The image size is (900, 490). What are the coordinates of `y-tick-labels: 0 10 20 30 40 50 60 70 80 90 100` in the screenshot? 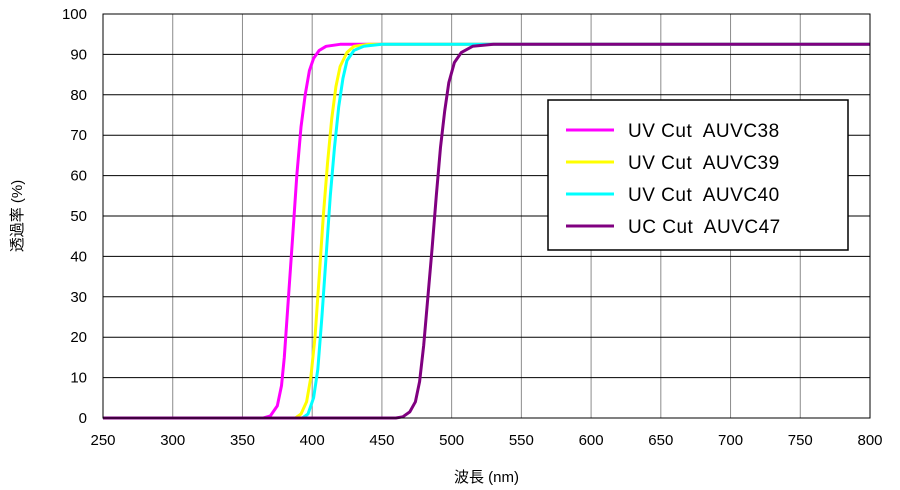 It's located at (74, 216).